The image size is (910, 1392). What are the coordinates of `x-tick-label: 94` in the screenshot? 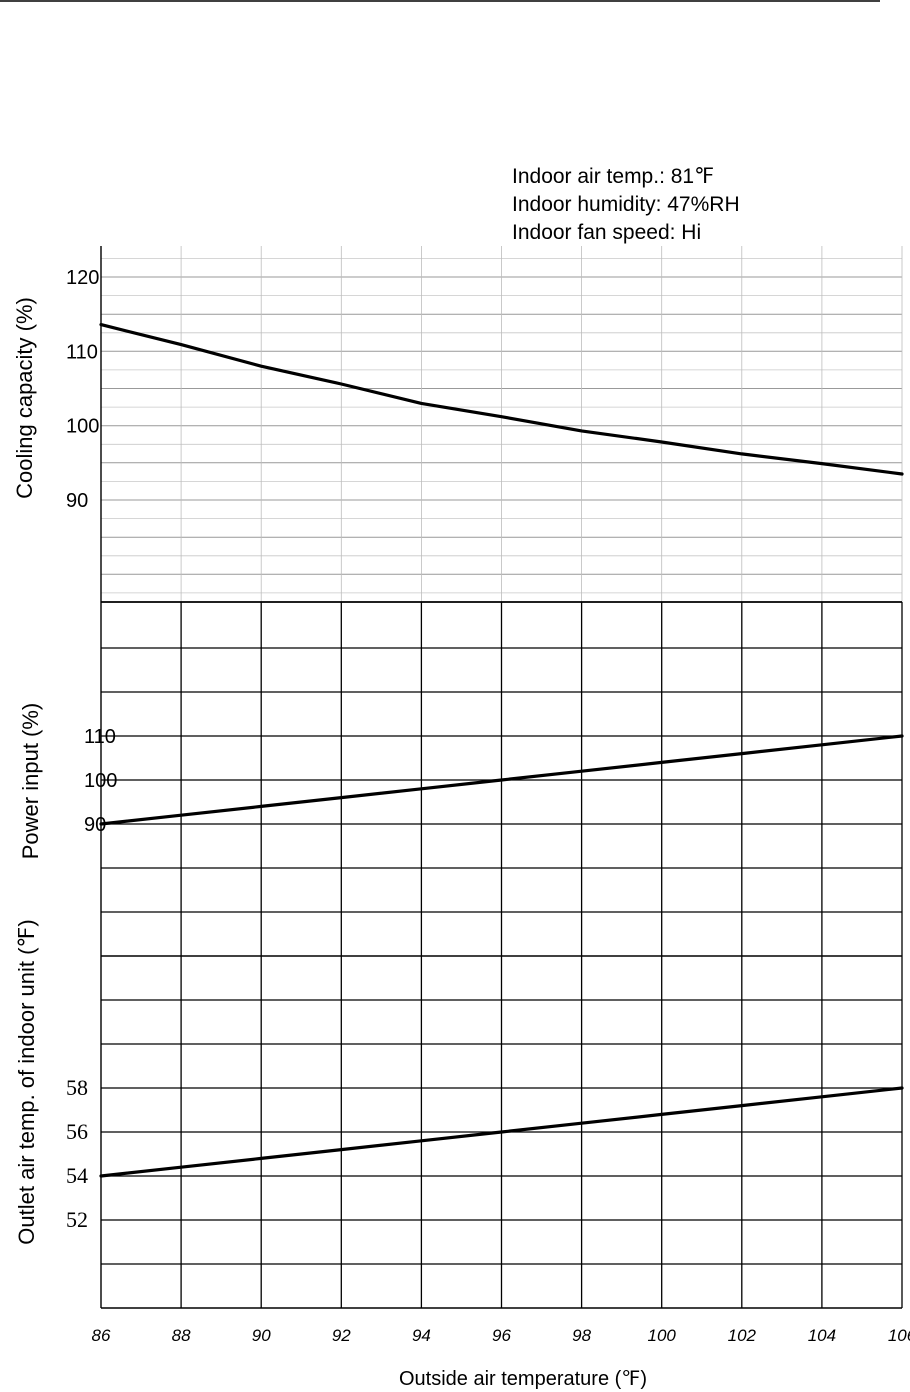 It's located at (421, 1335).